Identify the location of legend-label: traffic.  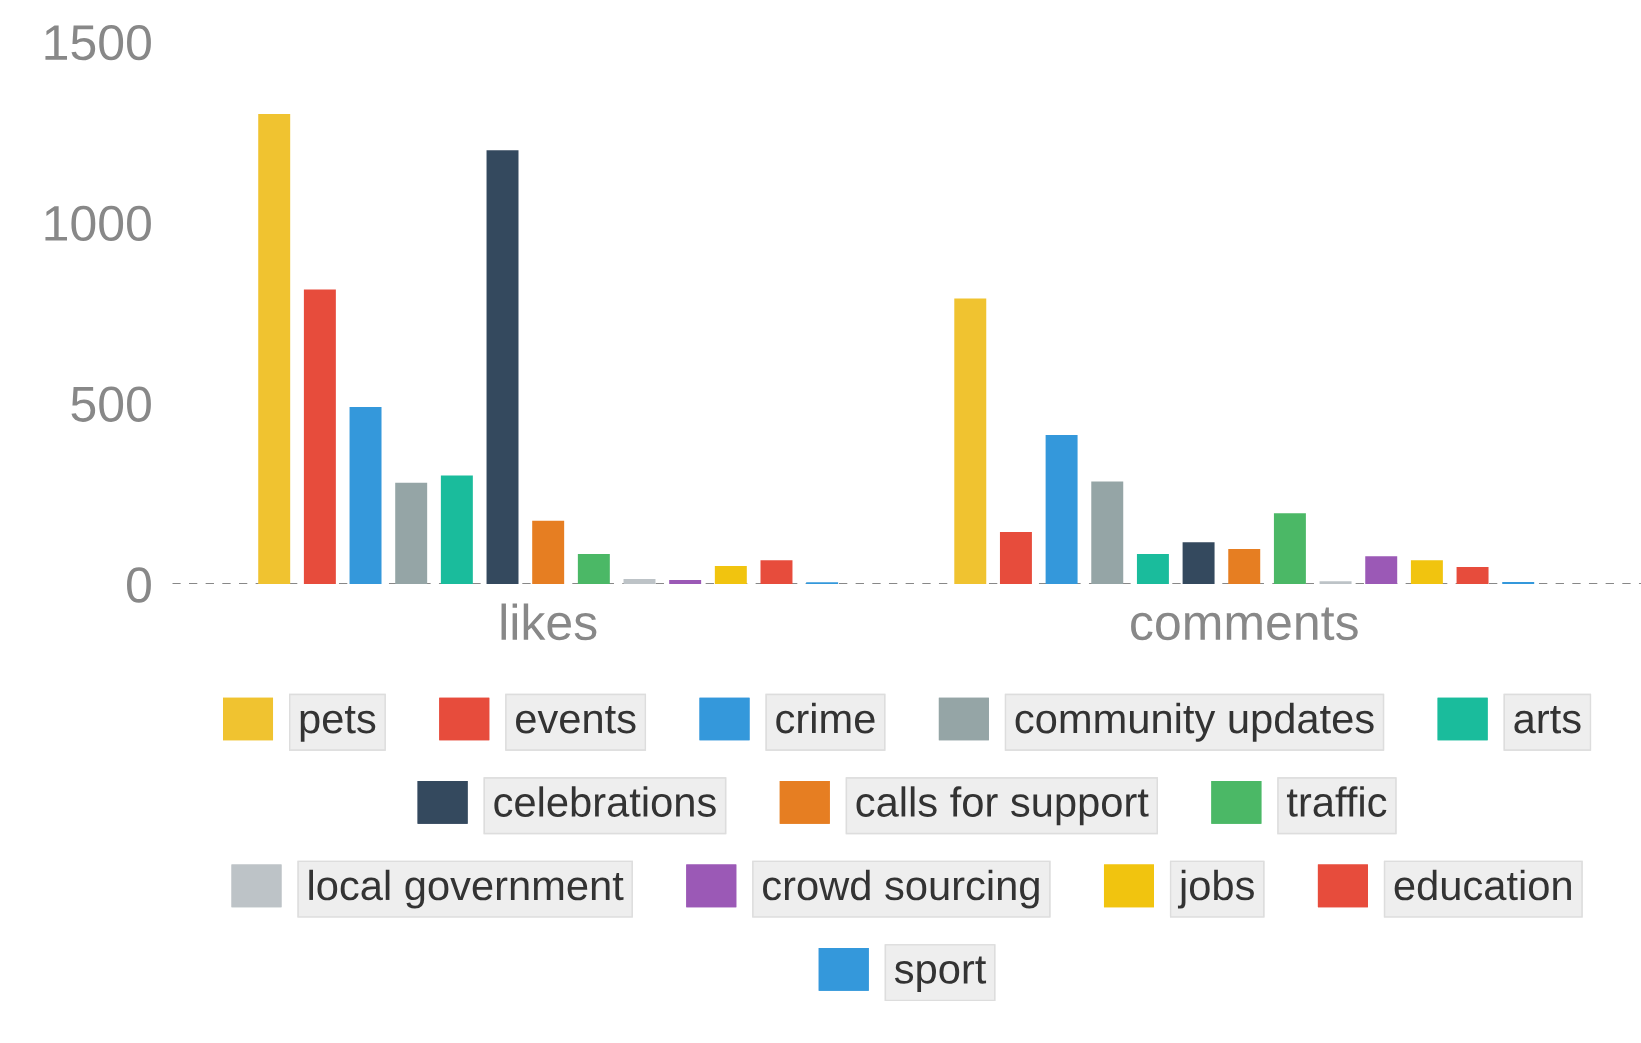
(1336, 801).